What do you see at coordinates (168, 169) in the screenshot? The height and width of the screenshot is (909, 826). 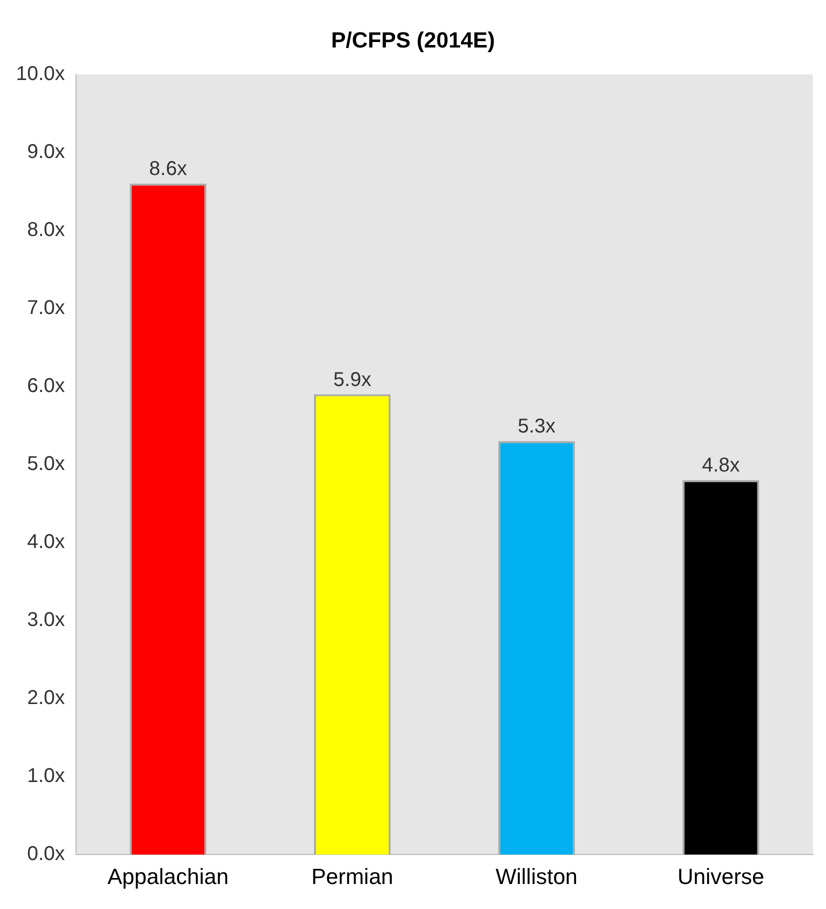 I see `data-label: 8.6x` at bounding box center [168, 169].